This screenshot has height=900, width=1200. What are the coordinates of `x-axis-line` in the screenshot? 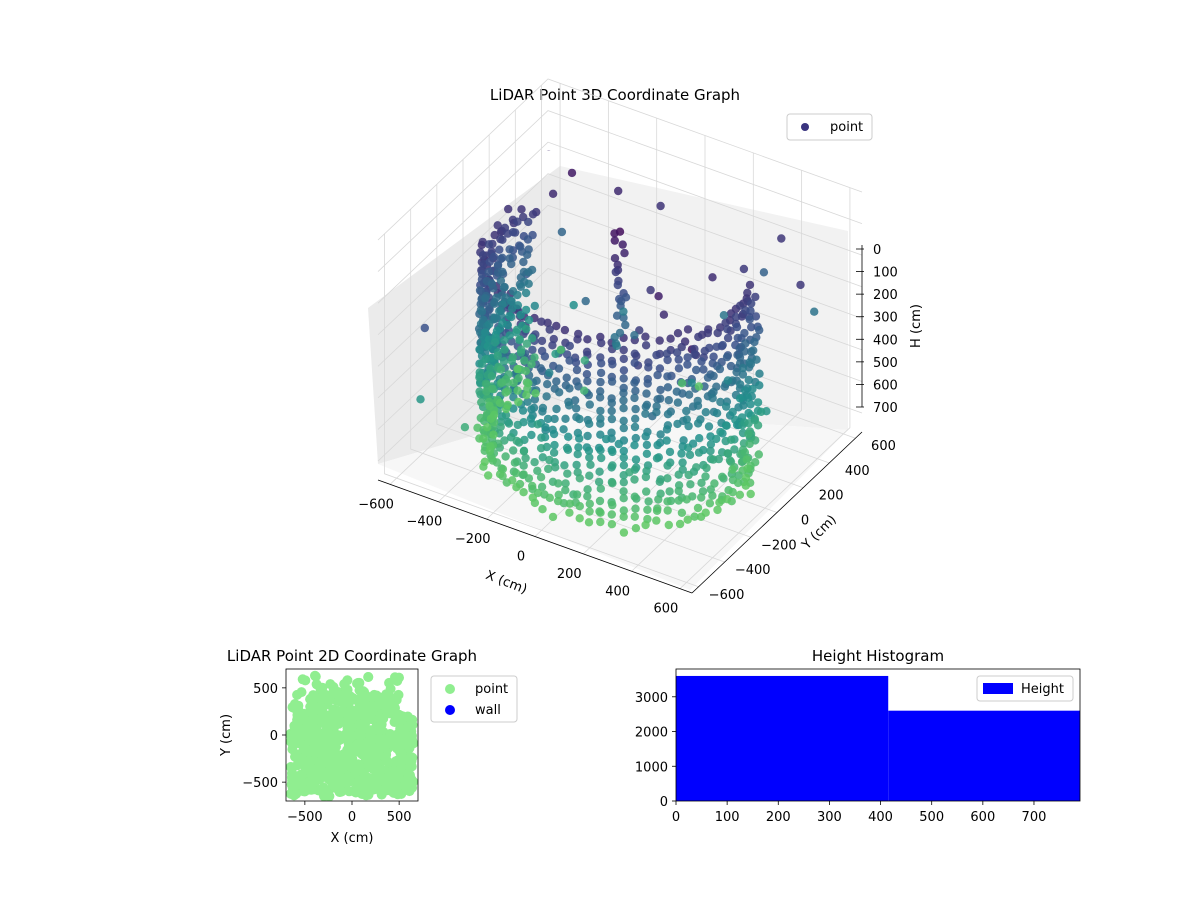 It's located at (535, 536).